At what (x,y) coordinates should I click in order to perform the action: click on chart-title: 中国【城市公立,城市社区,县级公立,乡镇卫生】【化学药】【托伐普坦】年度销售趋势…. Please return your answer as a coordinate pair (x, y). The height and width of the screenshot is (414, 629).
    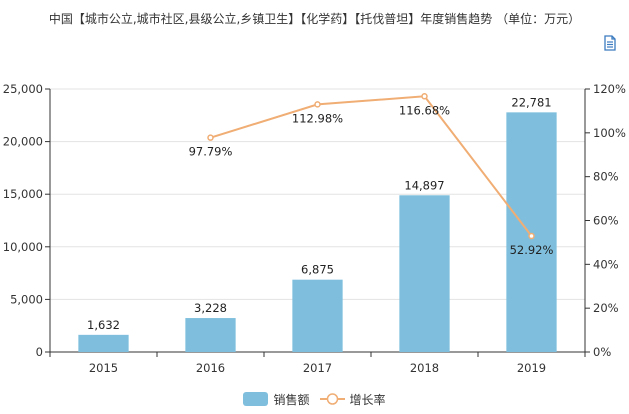
    Looking at the image, I should click on (314, 19).